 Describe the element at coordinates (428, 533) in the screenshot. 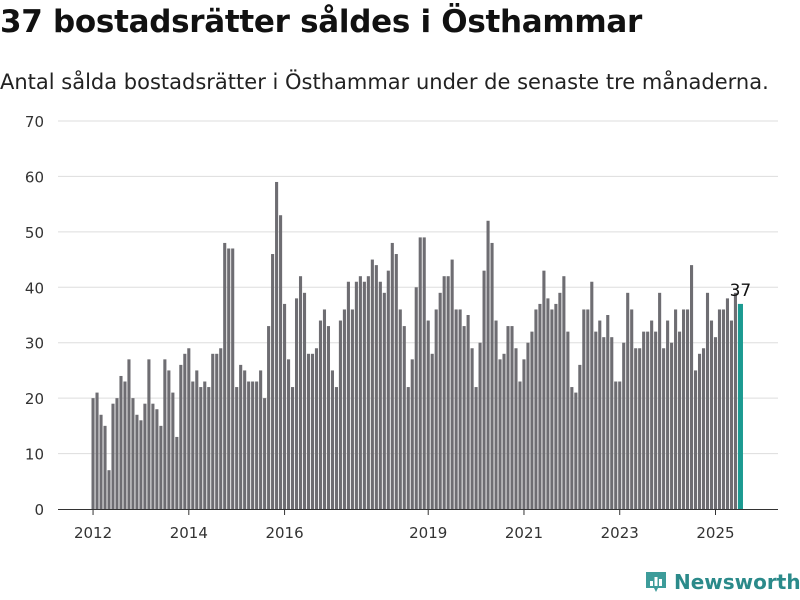

I see `x-tick-label: 2019` at that location.